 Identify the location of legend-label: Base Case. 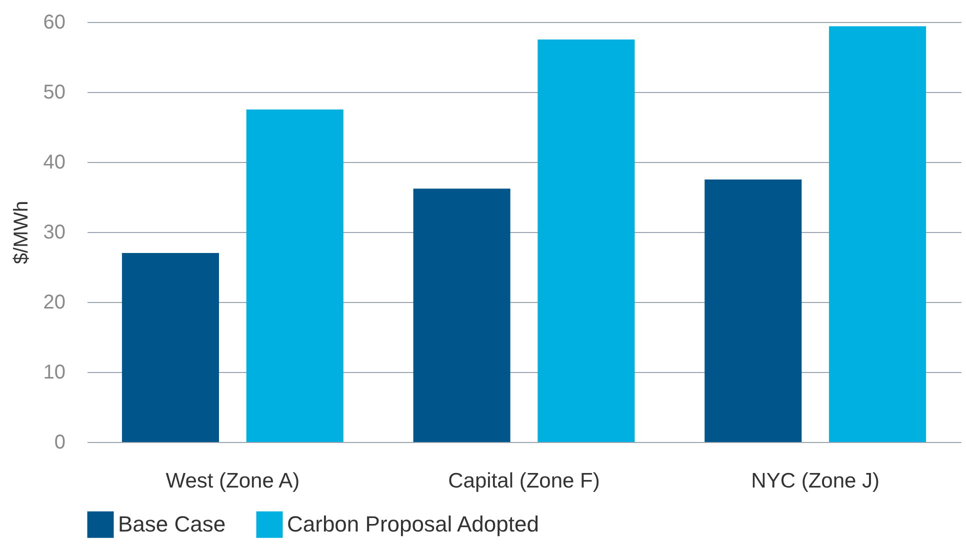
(172, 524).